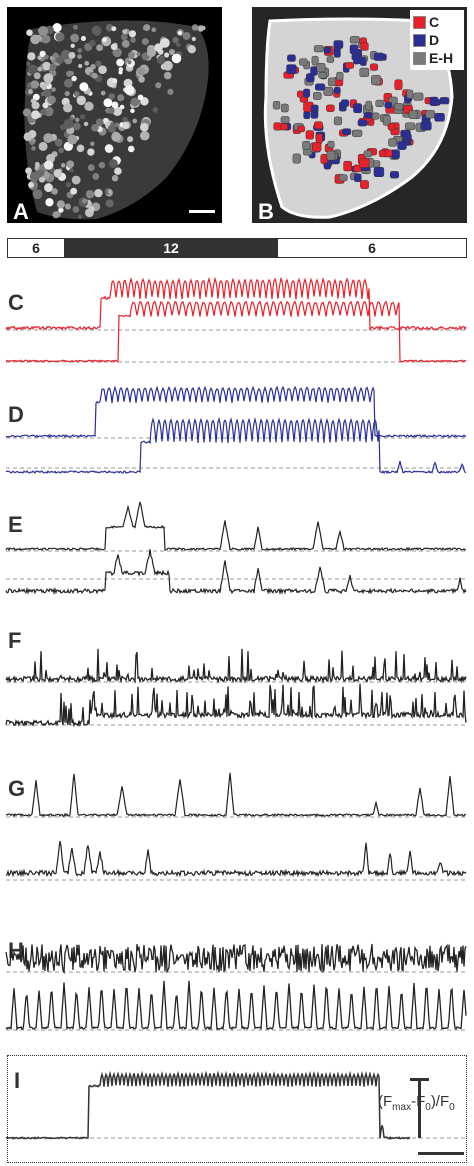 This screenshot has width=474, height=1166. Describe the element at coordinates (202, 211) in the screenshot. I see `scale-bar` at that location.